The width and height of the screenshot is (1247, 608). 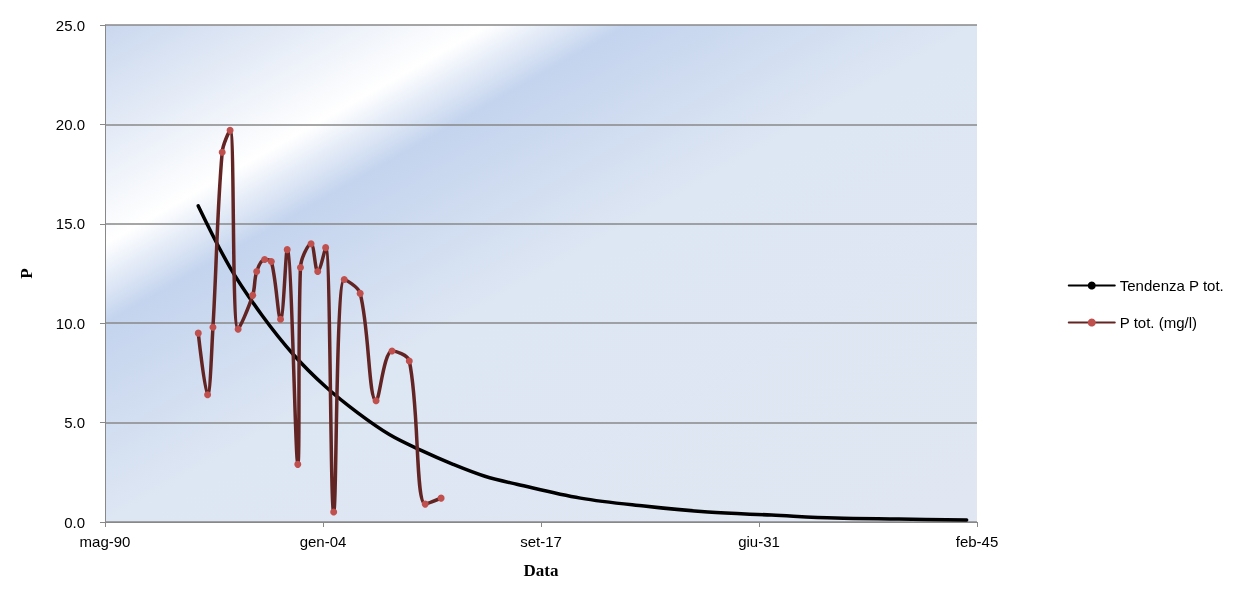 What do you see at coordinates (977, 541) in the screenshot?
I see `x-tick-label: feb-45` at bounding box center [977, 541].